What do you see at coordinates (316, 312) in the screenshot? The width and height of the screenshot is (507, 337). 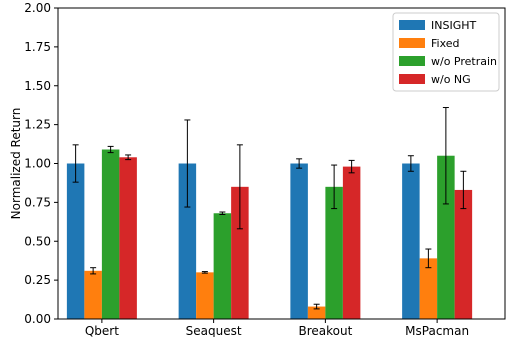 I see `bar-fixed-breakout` at bounding box center [316, 312].